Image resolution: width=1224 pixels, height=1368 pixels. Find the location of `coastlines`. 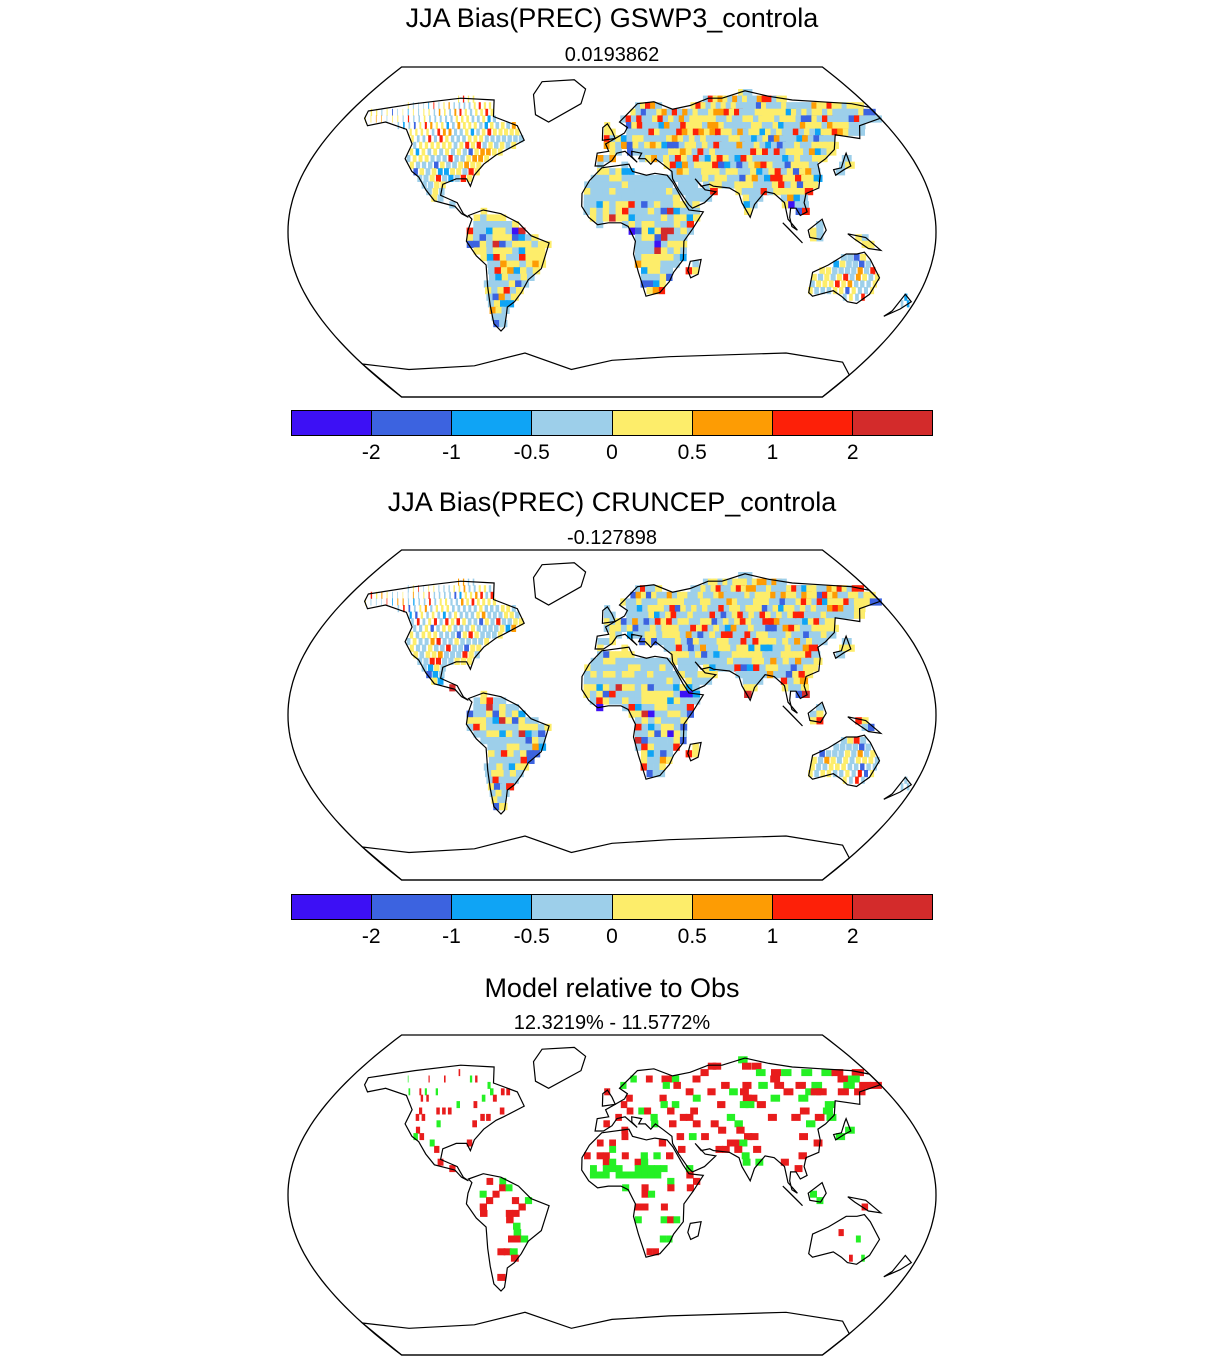

coastlines is located at coordinates (636, 721).